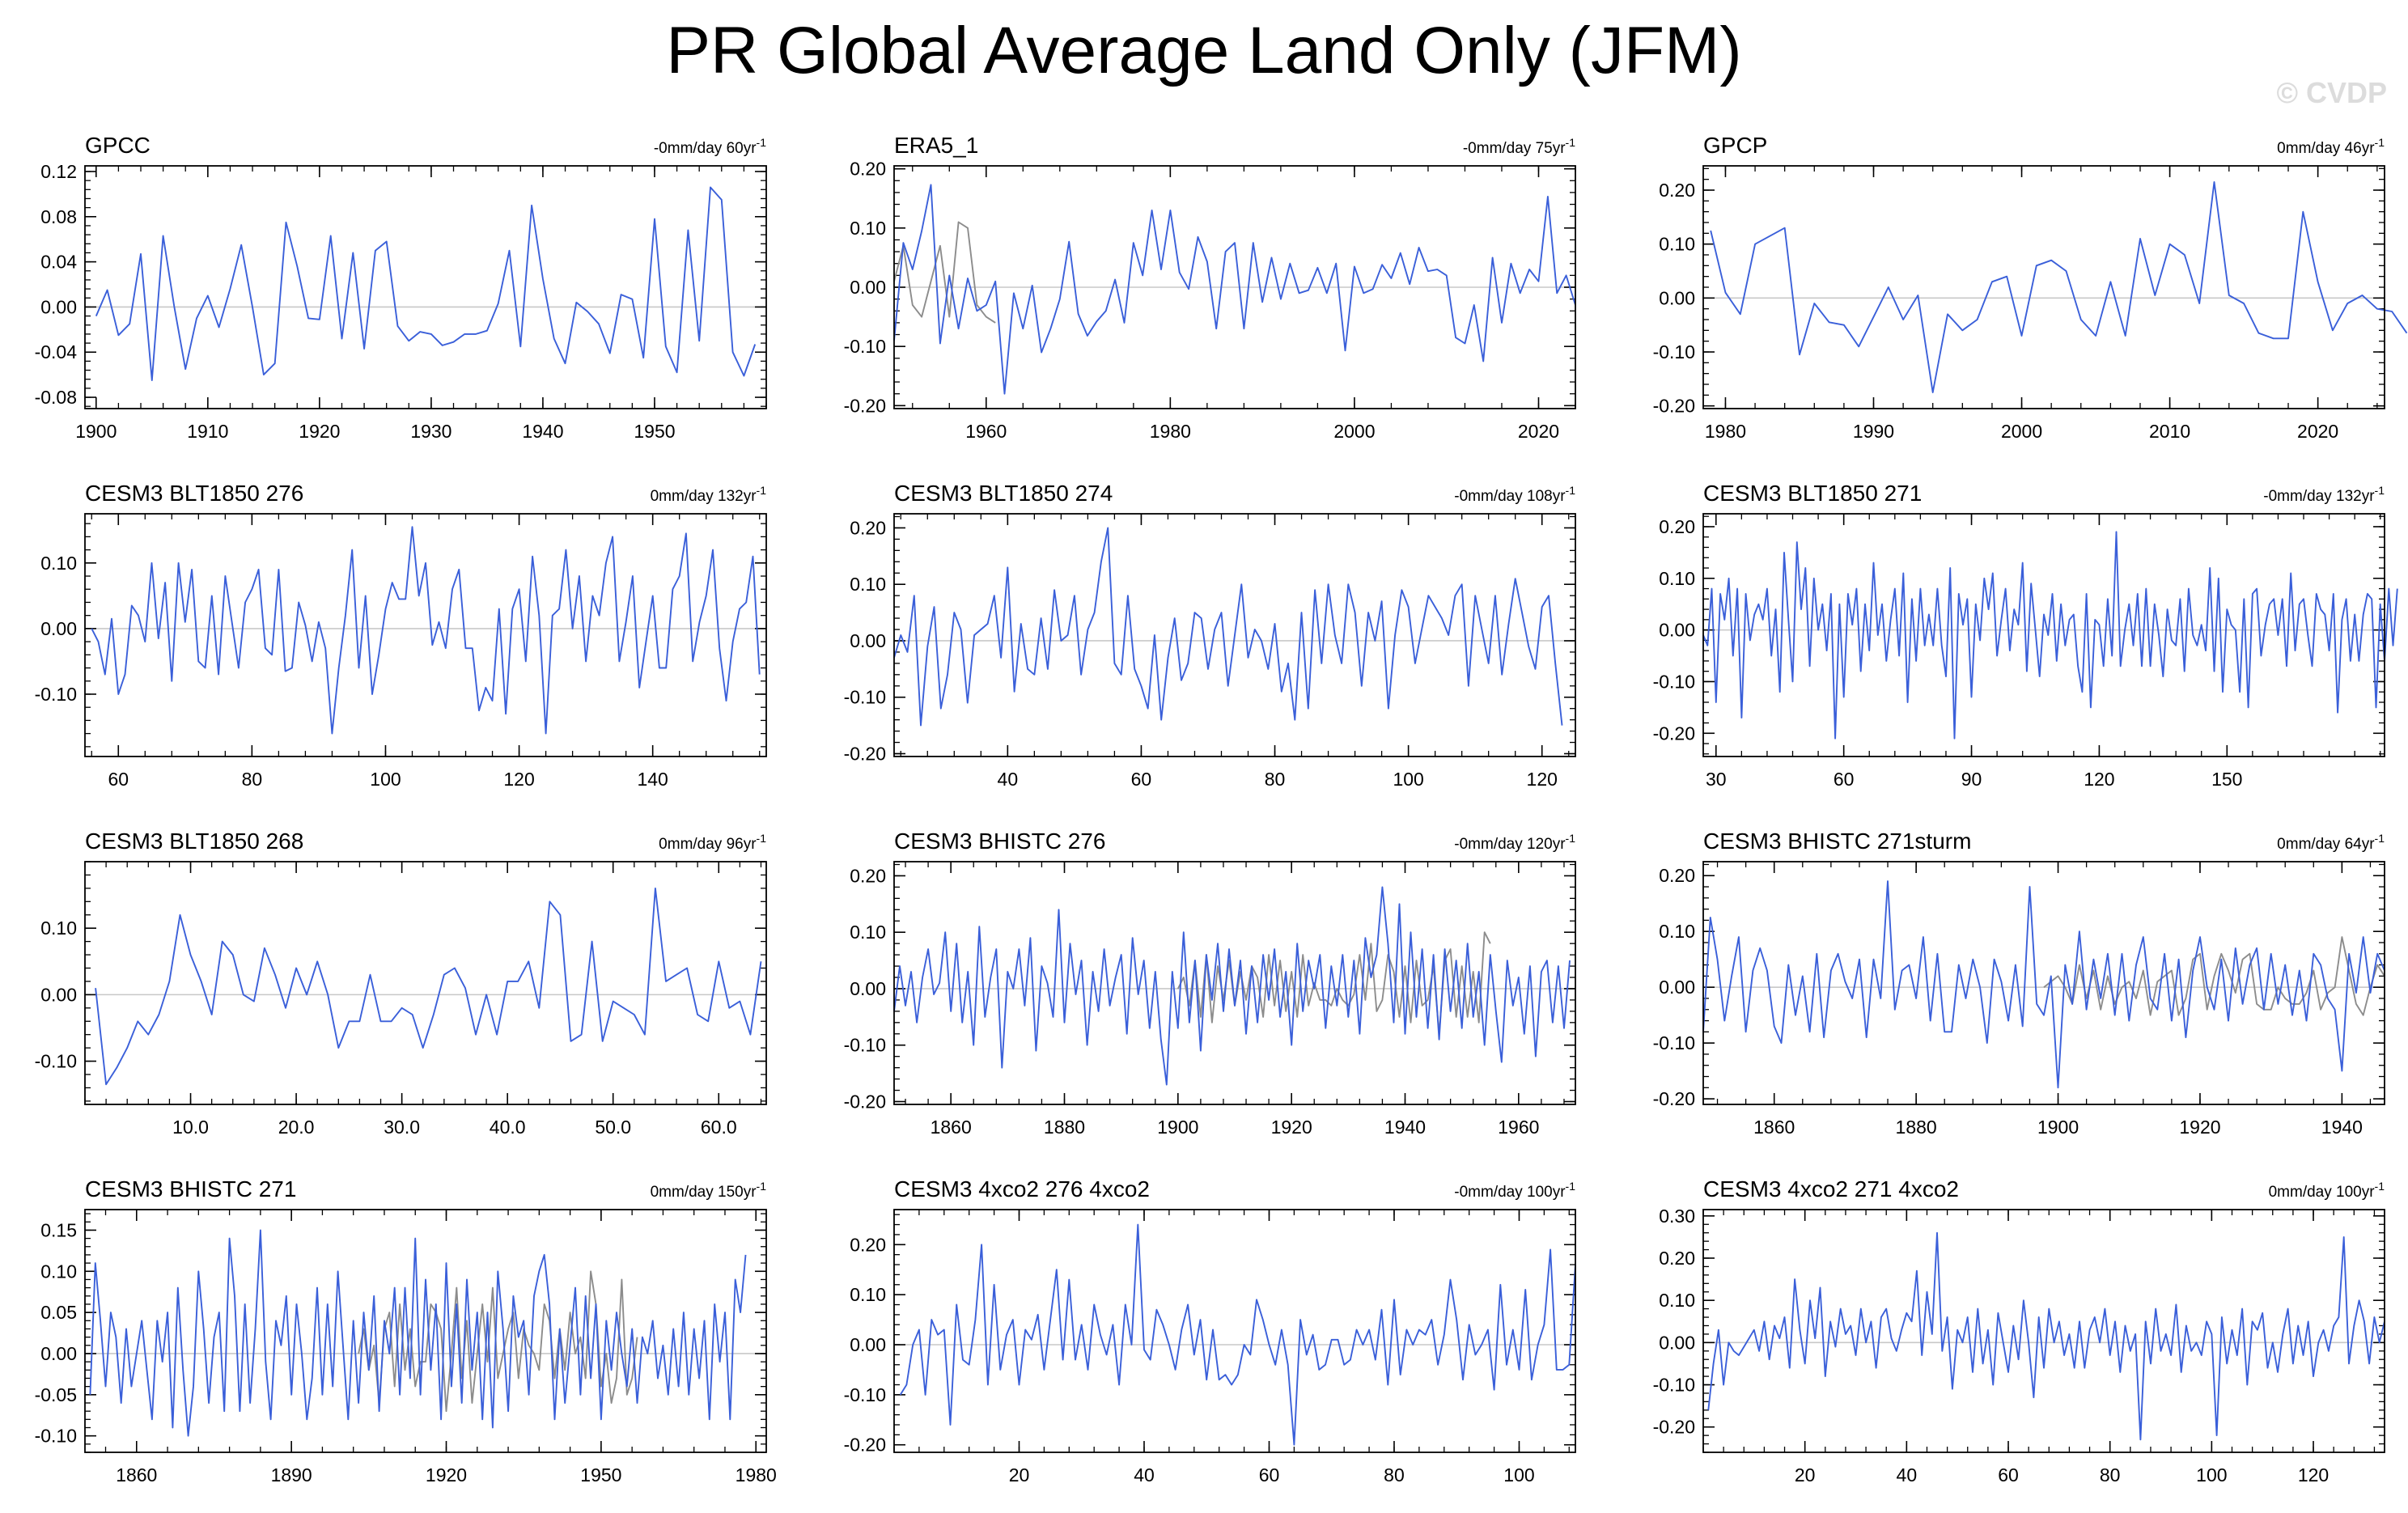  I want to click on y-tick-label: 0.05, so click(58, 1312).